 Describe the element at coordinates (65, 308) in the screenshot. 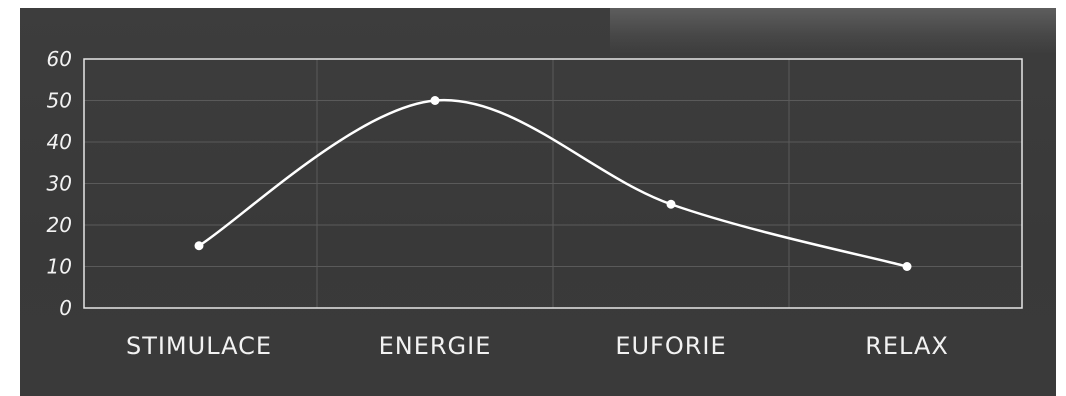

I see `y-tick-label: 0` at that location.